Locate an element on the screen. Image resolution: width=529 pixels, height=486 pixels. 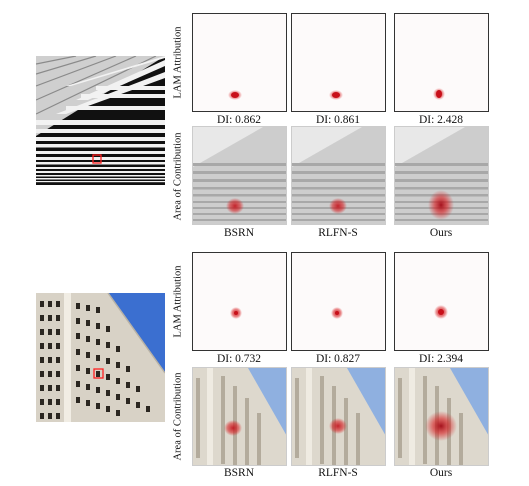
striped-building-image is located at coordinates (100, 120).